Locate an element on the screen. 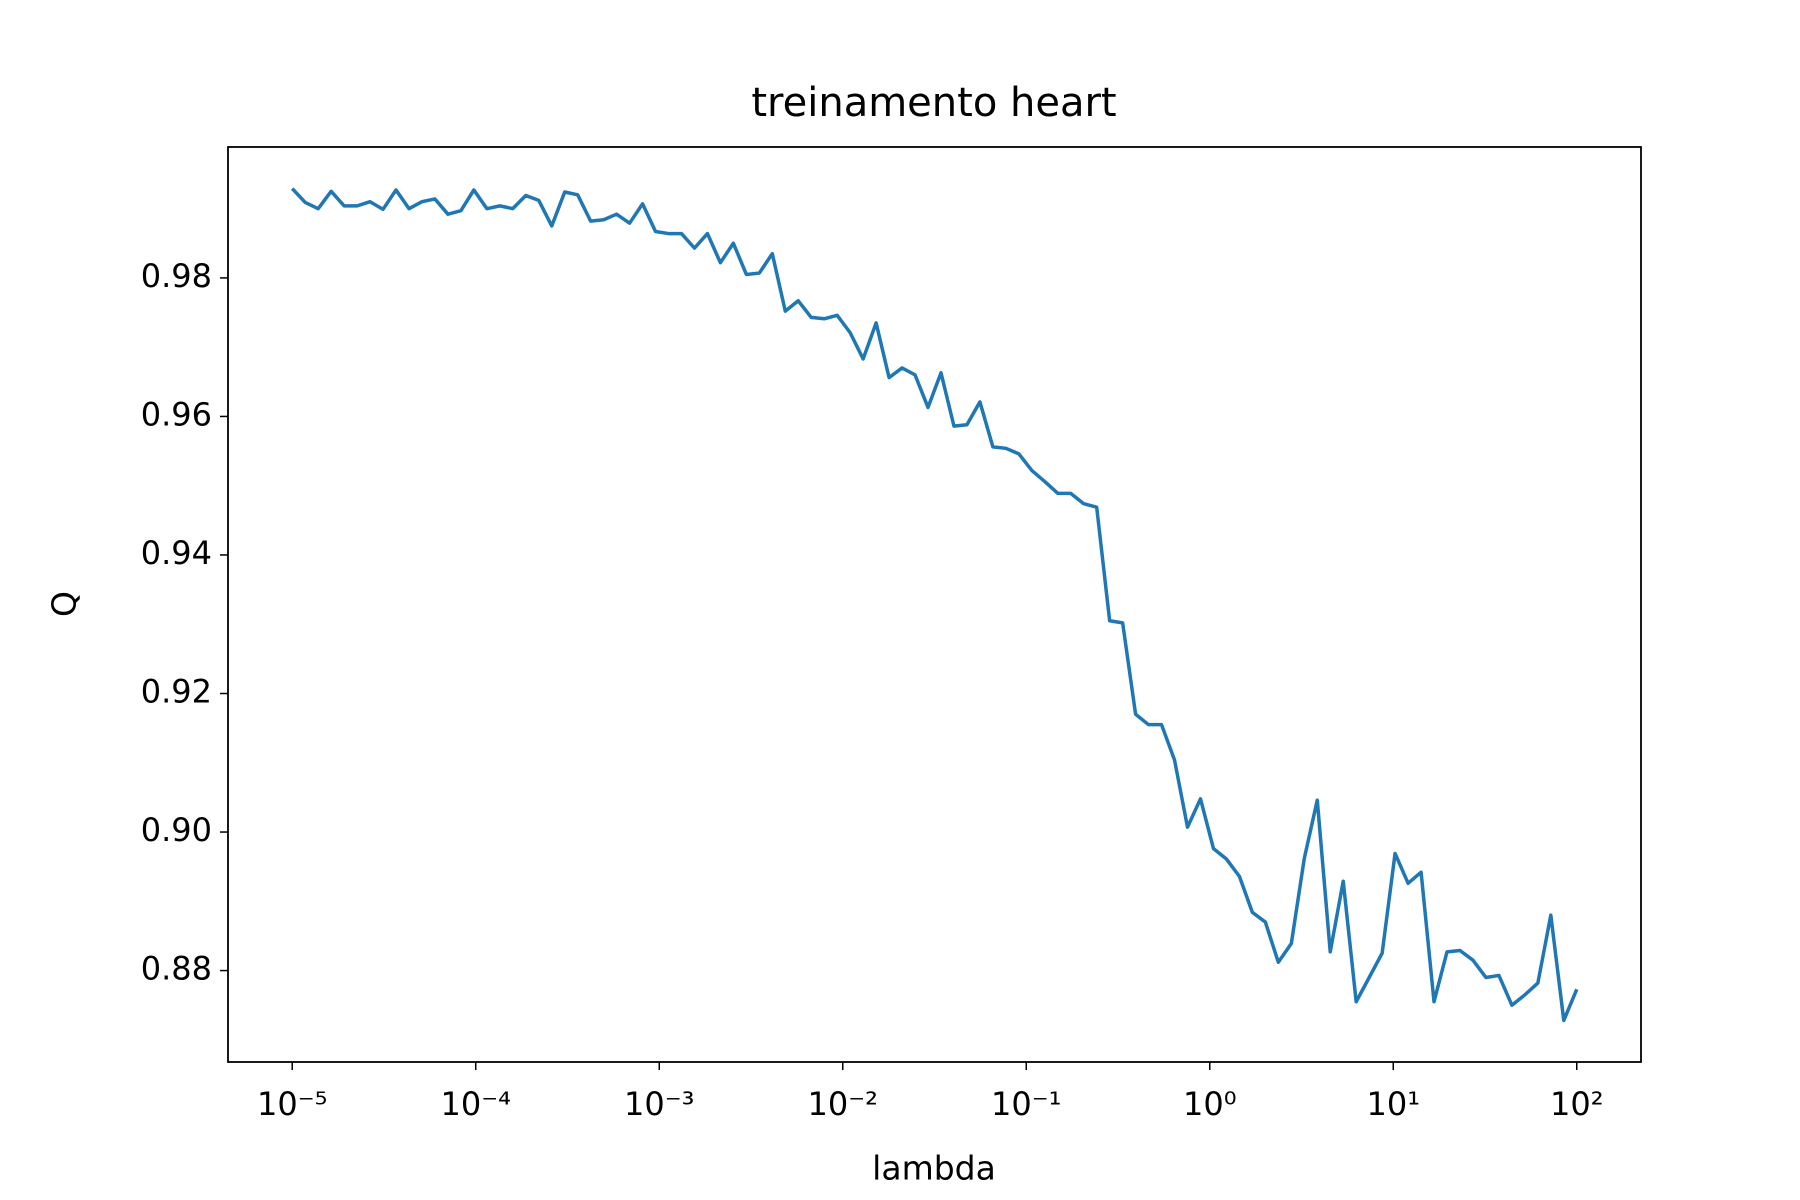  x-axis-label: lambda is located at coordinates (934, 1168).